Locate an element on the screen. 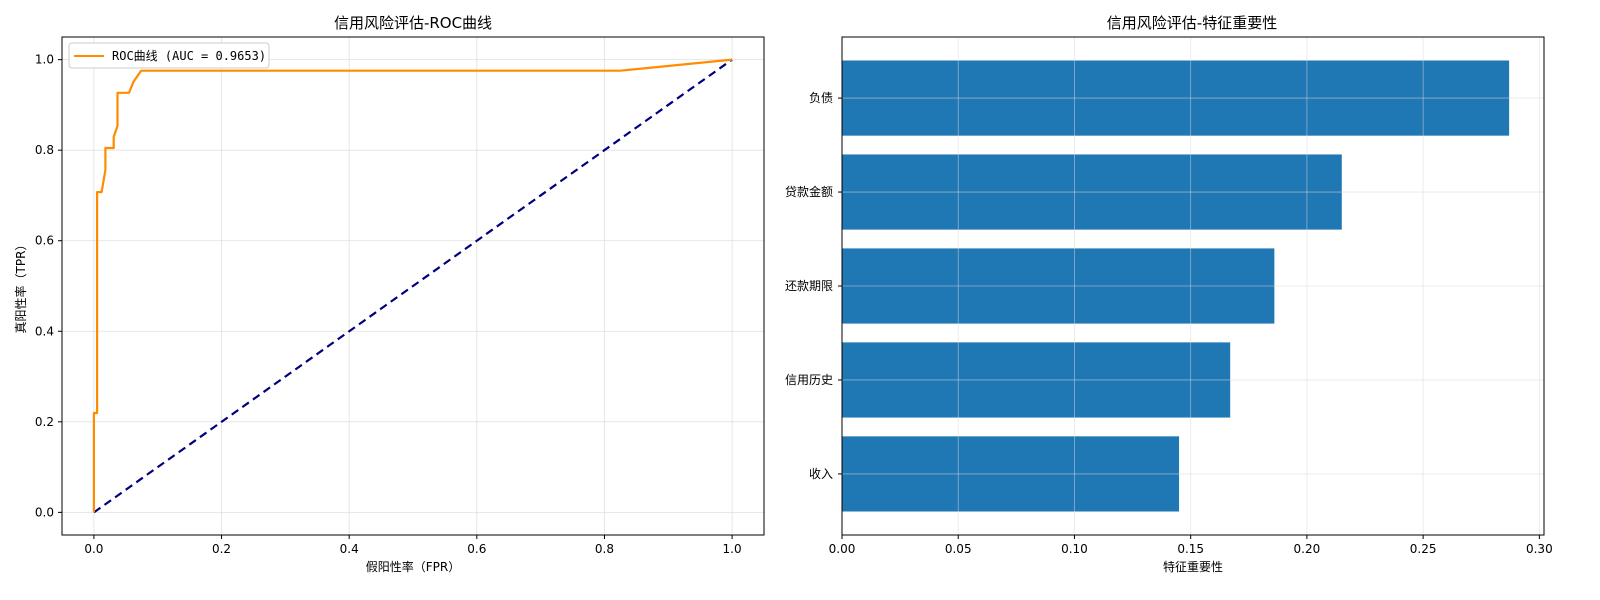 This screenshot has height=600, width=1600. roc-legend: ROC曲线 (AUC = 0.9653) is located at coordinates (169, 55).